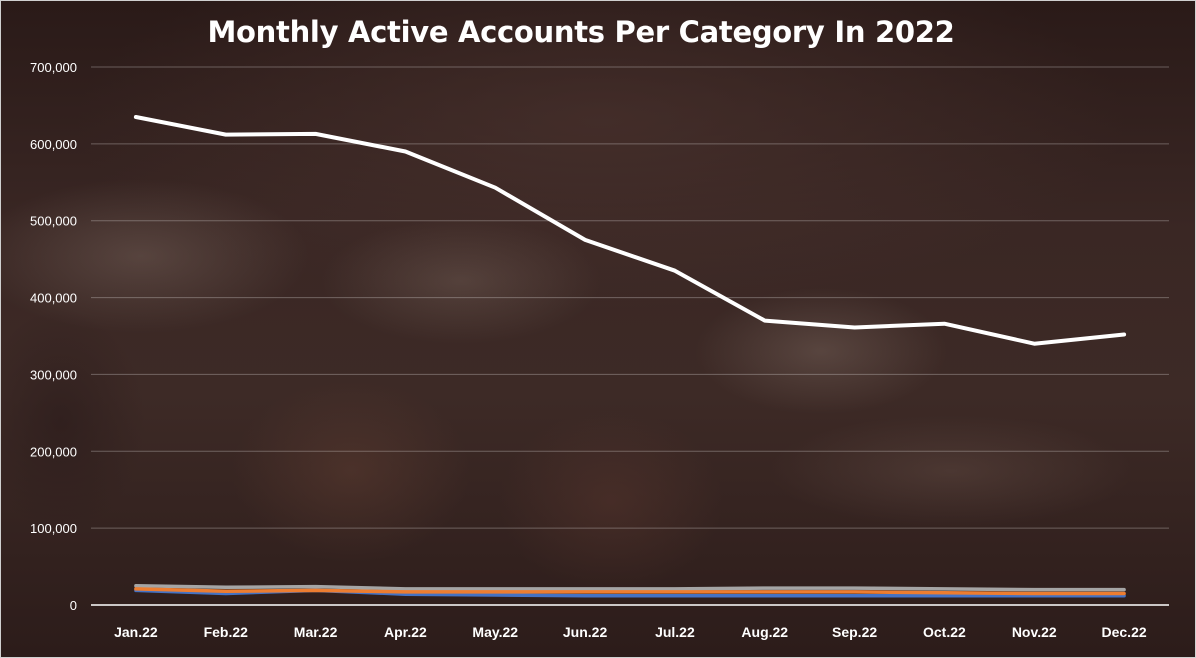 The image size is (1196, 658). What do you see at coordinates (764, 632) in the screenshot?
I see `x-tick-label: Aug.22` at bounding box center [764, 632].